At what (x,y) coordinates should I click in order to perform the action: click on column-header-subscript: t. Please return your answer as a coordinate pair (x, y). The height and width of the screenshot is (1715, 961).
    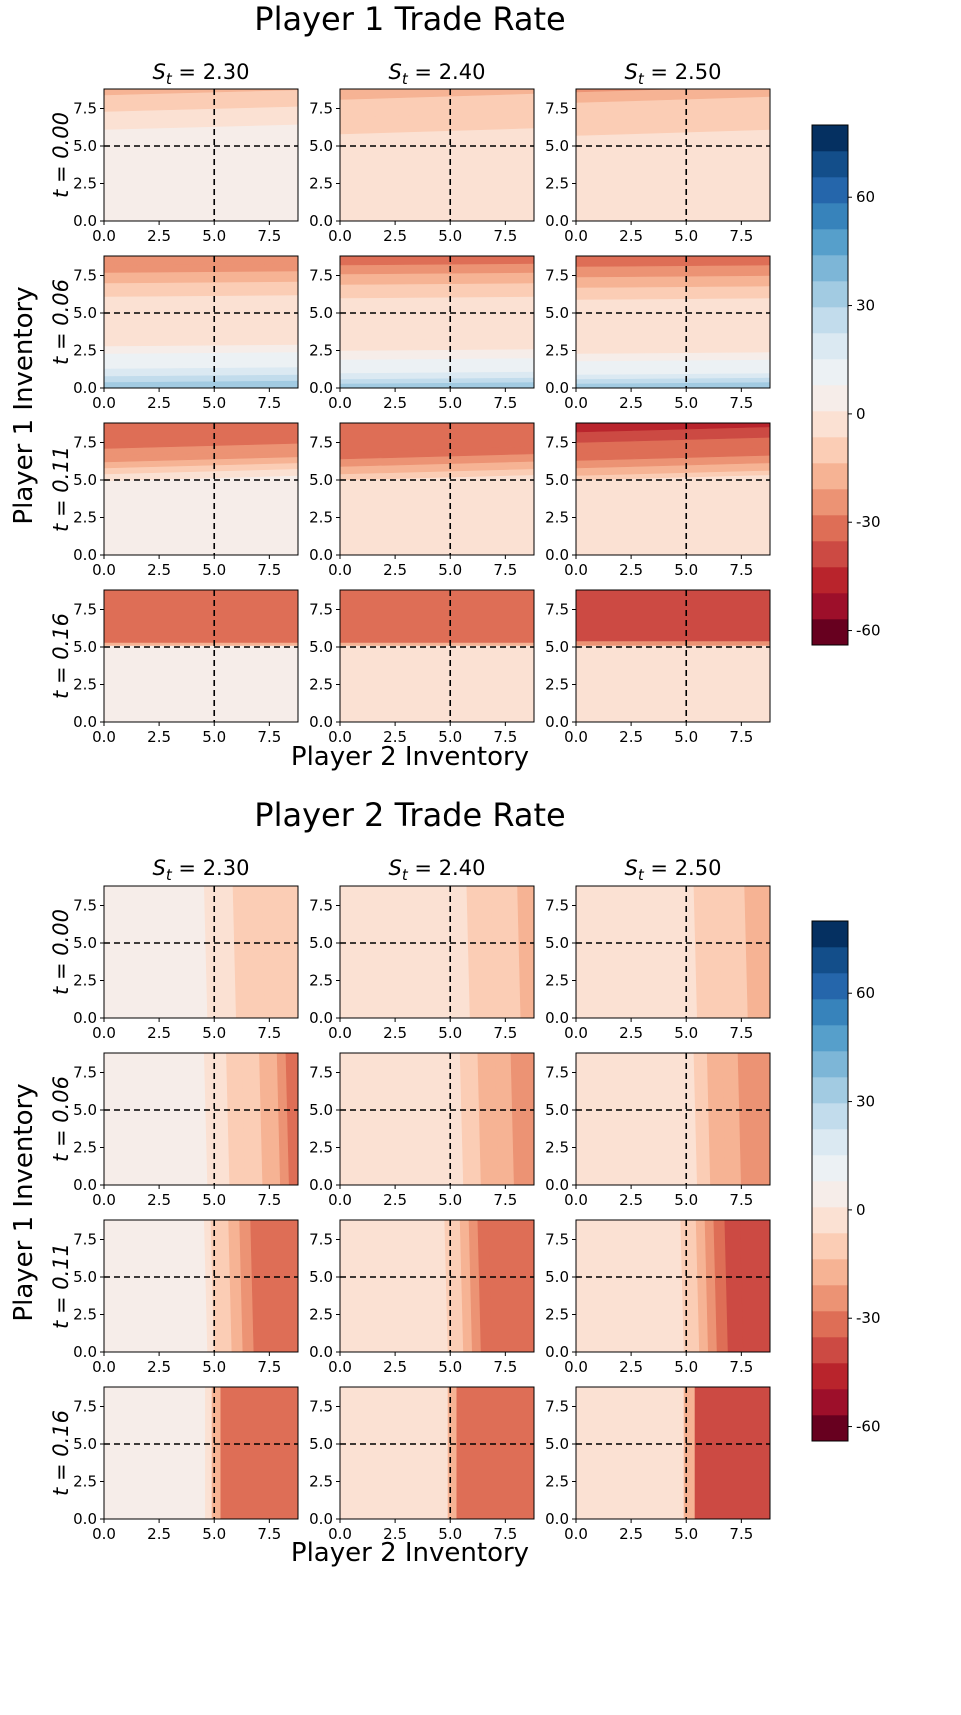
    Looking at the image, I should click on (405, 79).